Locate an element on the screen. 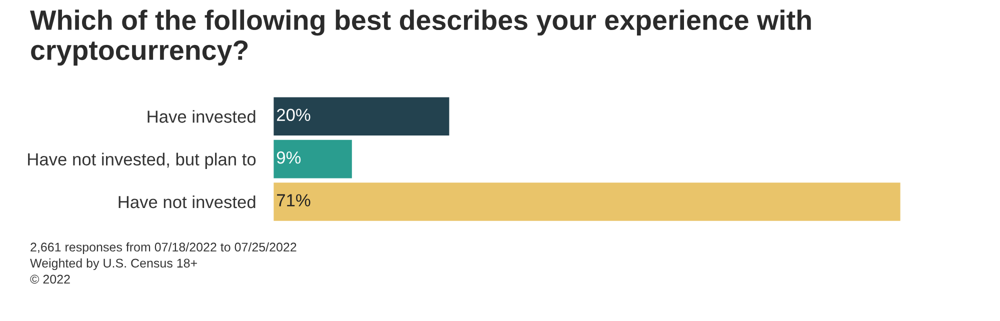 Image resolution: width=1000 pixels, height=321 pixels. text: 2,661 responses from 07/18/2022 to 07/25/2022 is located at coordinates (163, 248).